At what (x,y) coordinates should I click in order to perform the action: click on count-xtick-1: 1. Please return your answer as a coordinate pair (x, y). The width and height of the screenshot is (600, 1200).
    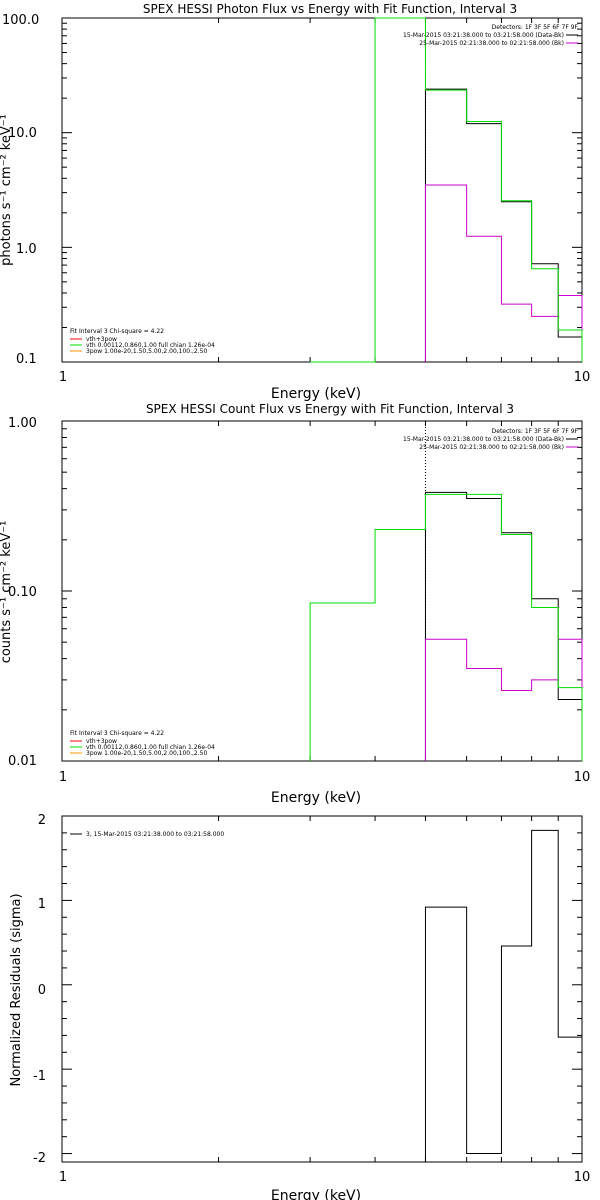
    Looking at the image, I should click on (63, 777).